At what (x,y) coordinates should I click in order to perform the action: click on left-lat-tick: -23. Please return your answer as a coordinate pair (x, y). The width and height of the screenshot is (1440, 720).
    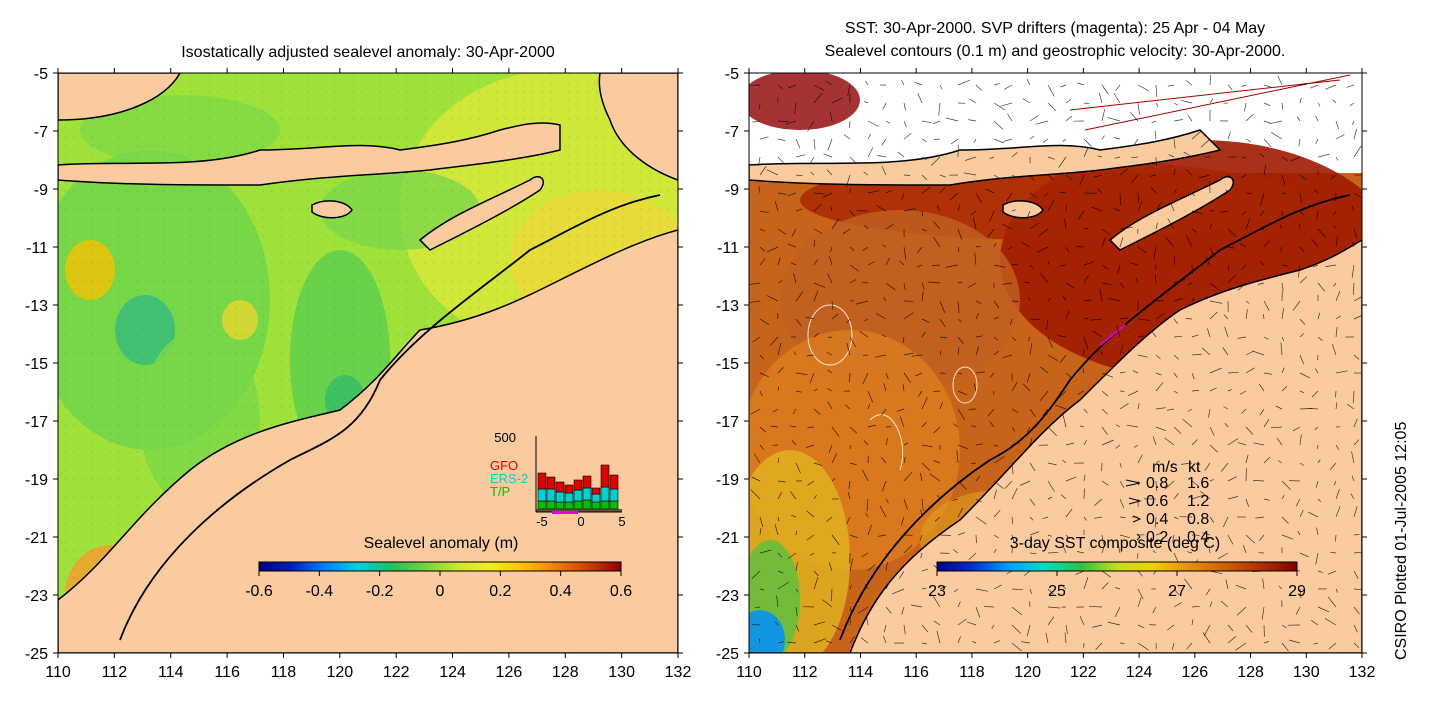
    Looking at the image, I should click on (36, 596).